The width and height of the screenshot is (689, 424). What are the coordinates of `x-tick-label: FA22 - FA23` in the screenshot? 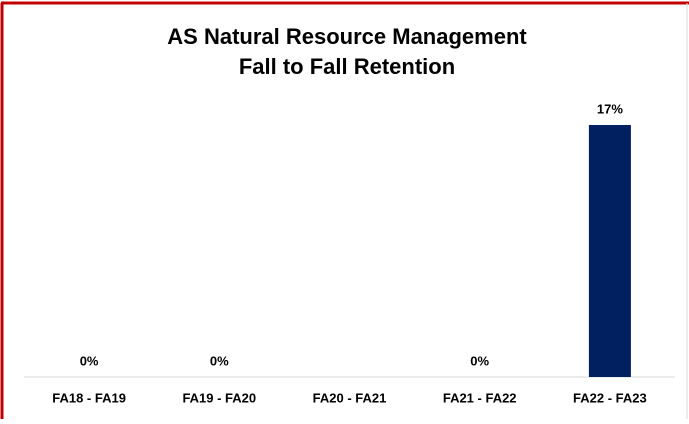 It's located at (610, 397).